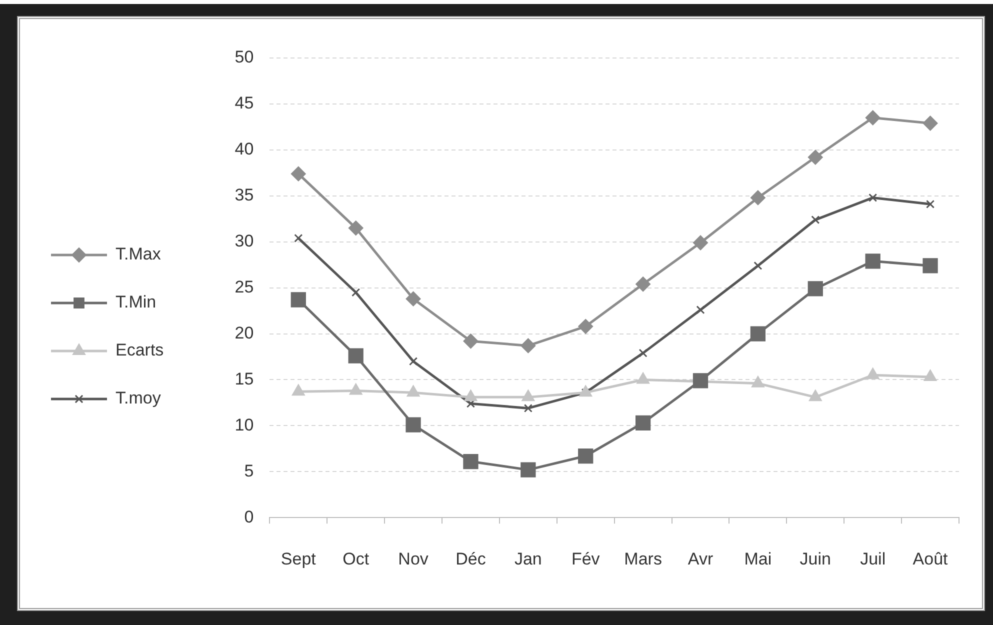 This screenshot has height=625, width=993. Describe the element at coordinates (244, 332) in the screenshot. I see `y-tick-label: 20` at that location.